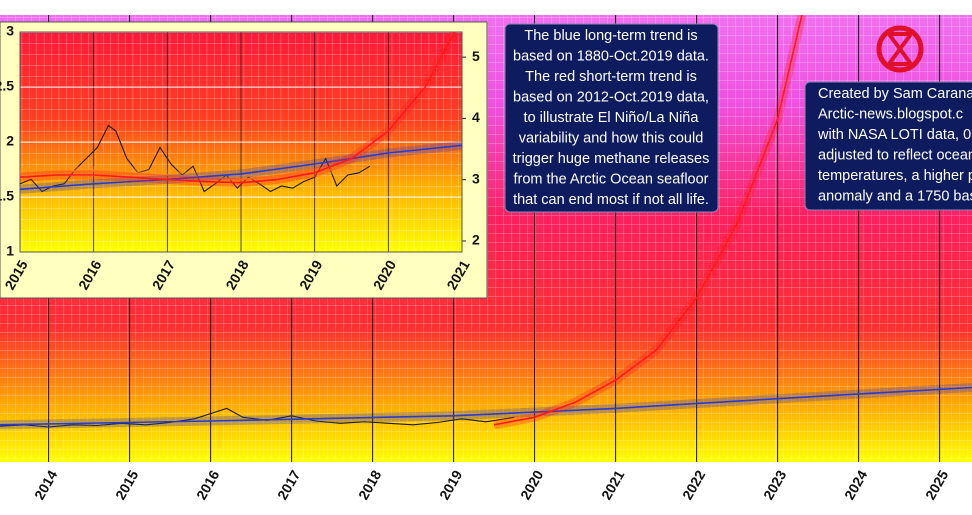  I want to click on x-tick-label: 2015, so click(127, 484).